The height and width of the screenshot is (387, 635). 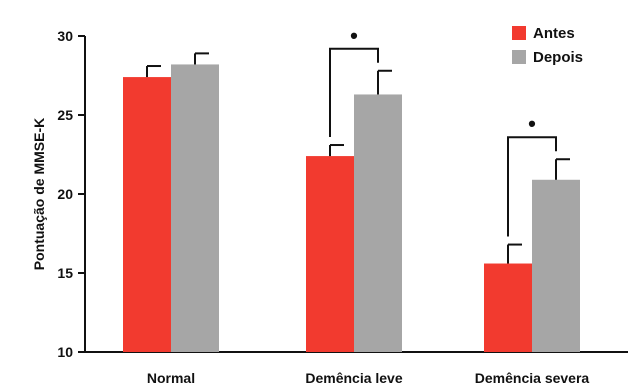 What do you see at coordinates (353, 378) in the screenshot?
I see `x-category-label: Demência leve` at bounding box center [353, 378].